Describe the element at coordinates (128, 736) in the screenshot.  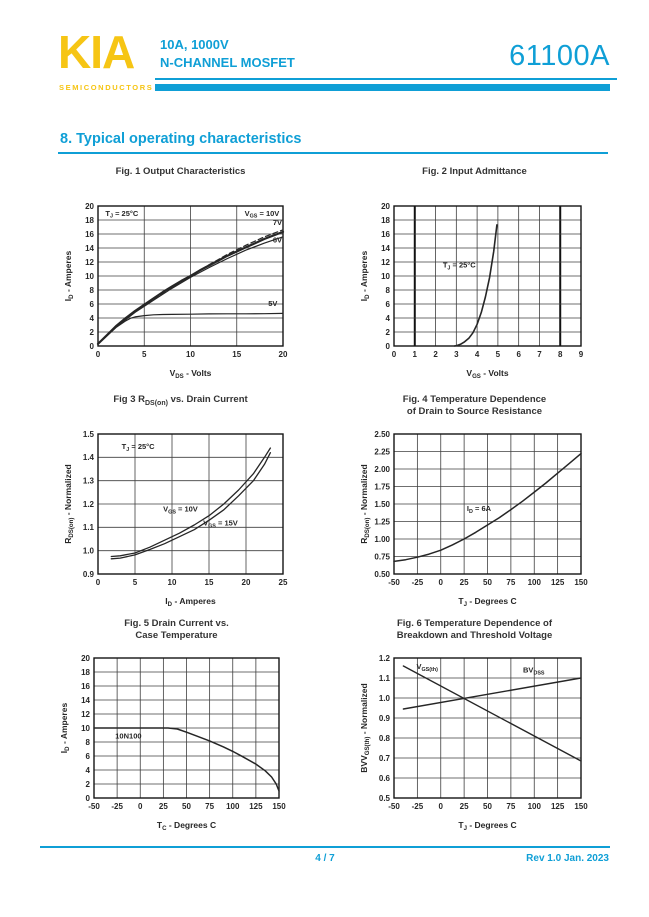
I see `svg-text: 10N100` at that location.